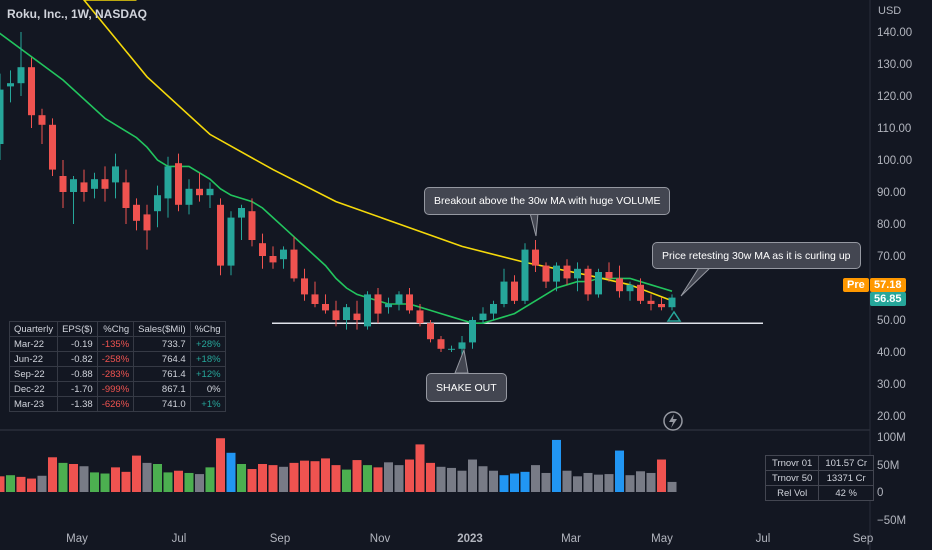  Describe the element at coordinates (888, 285) in the screenshot. I see `pre-price-tag: 57.18` at that location.